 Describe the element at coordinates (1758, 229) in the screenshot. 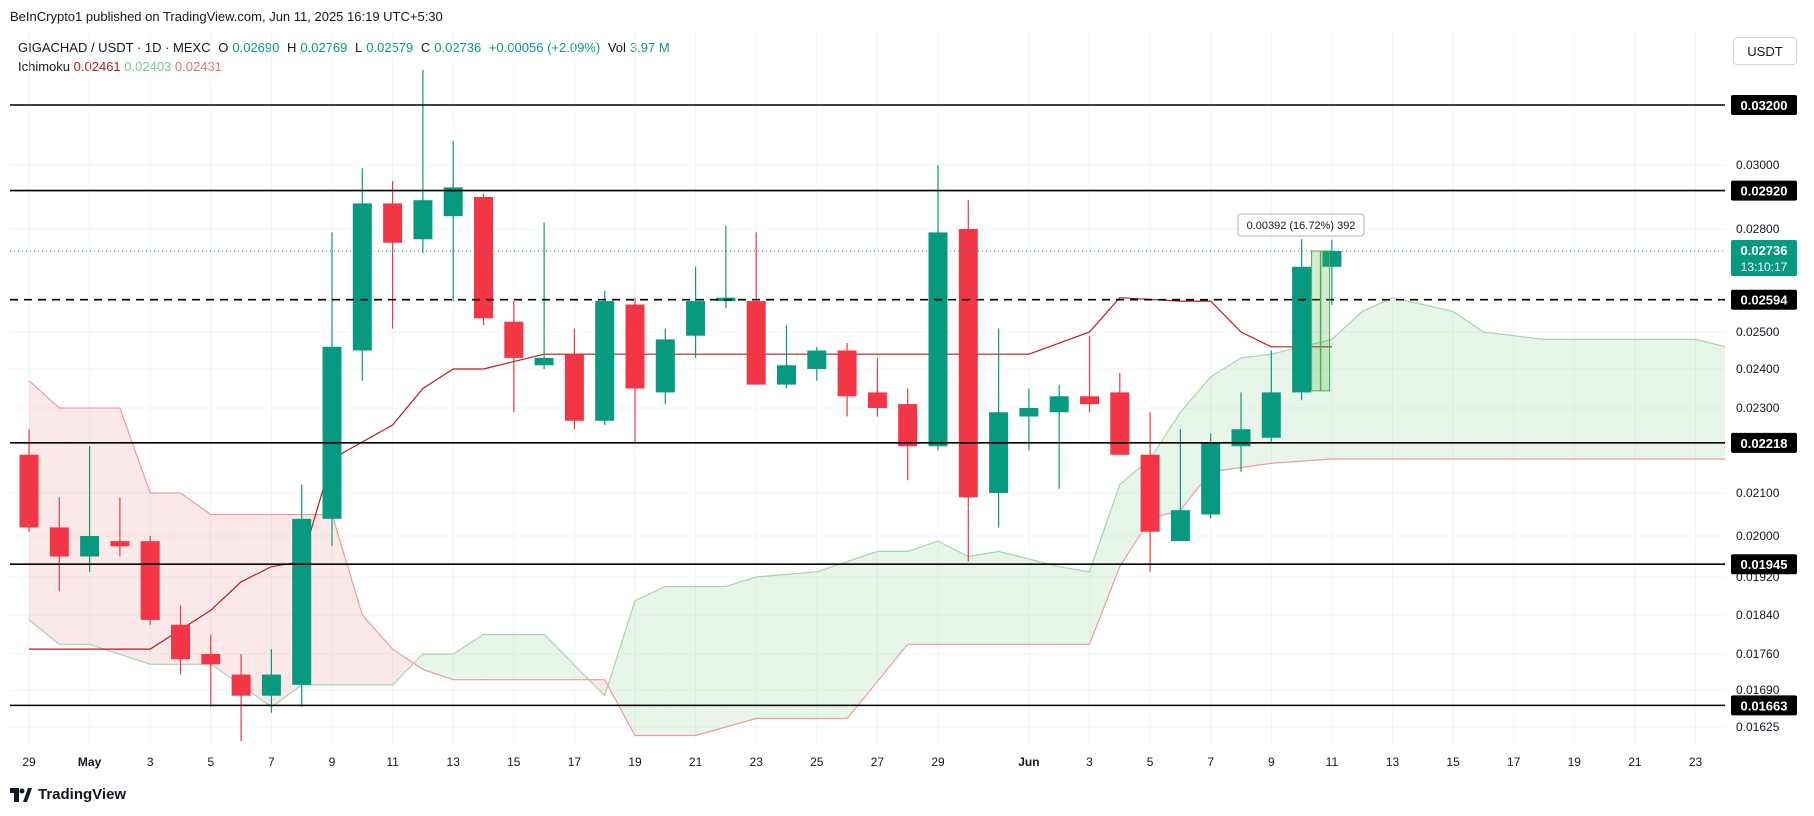

I see `y-tick-label-1: 0.02800` at that location.